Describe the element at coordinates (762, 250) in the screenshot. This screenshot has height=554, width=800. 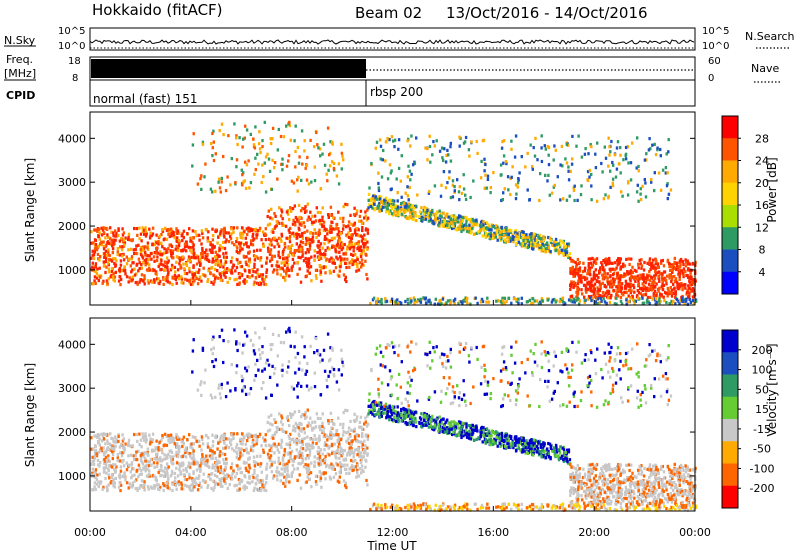
I see `power-colorbar-tick-label: 8` at that location.